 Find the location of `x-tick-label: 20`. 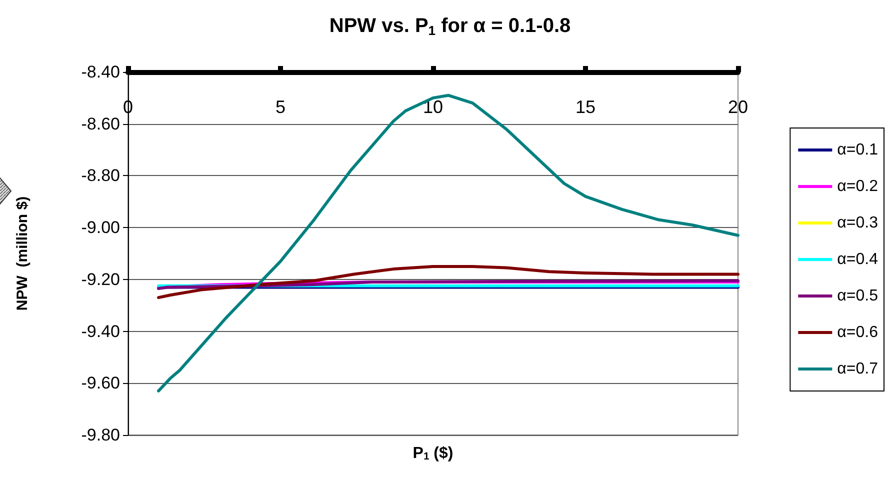

x-tick-label: 20 is located at coordinates (738, 107).